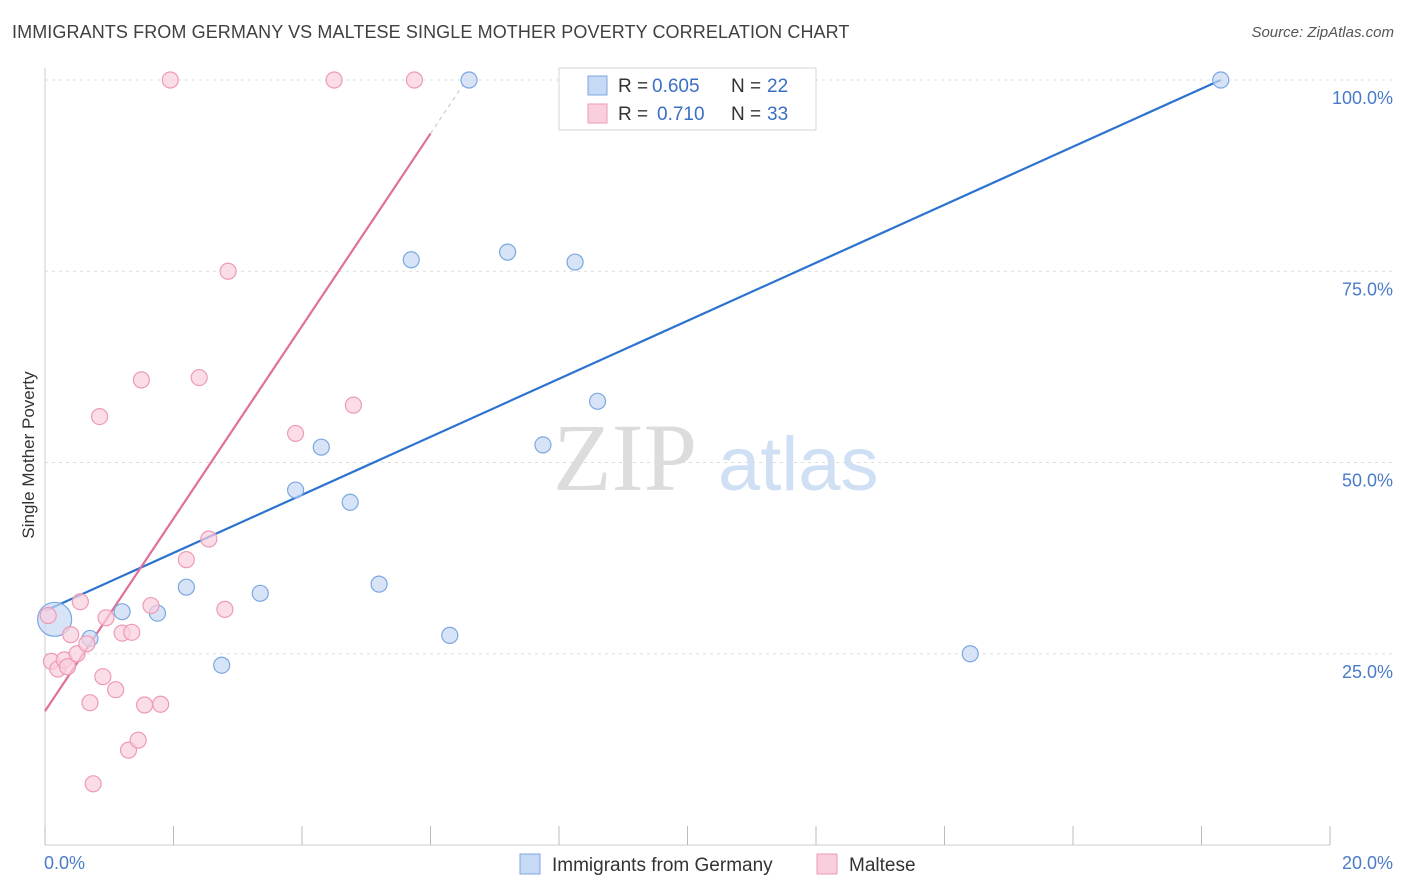  Describe the element at coordinates (64, 863) in the screenshot. I see `x-tick-label-min: 0.0%` at that location.